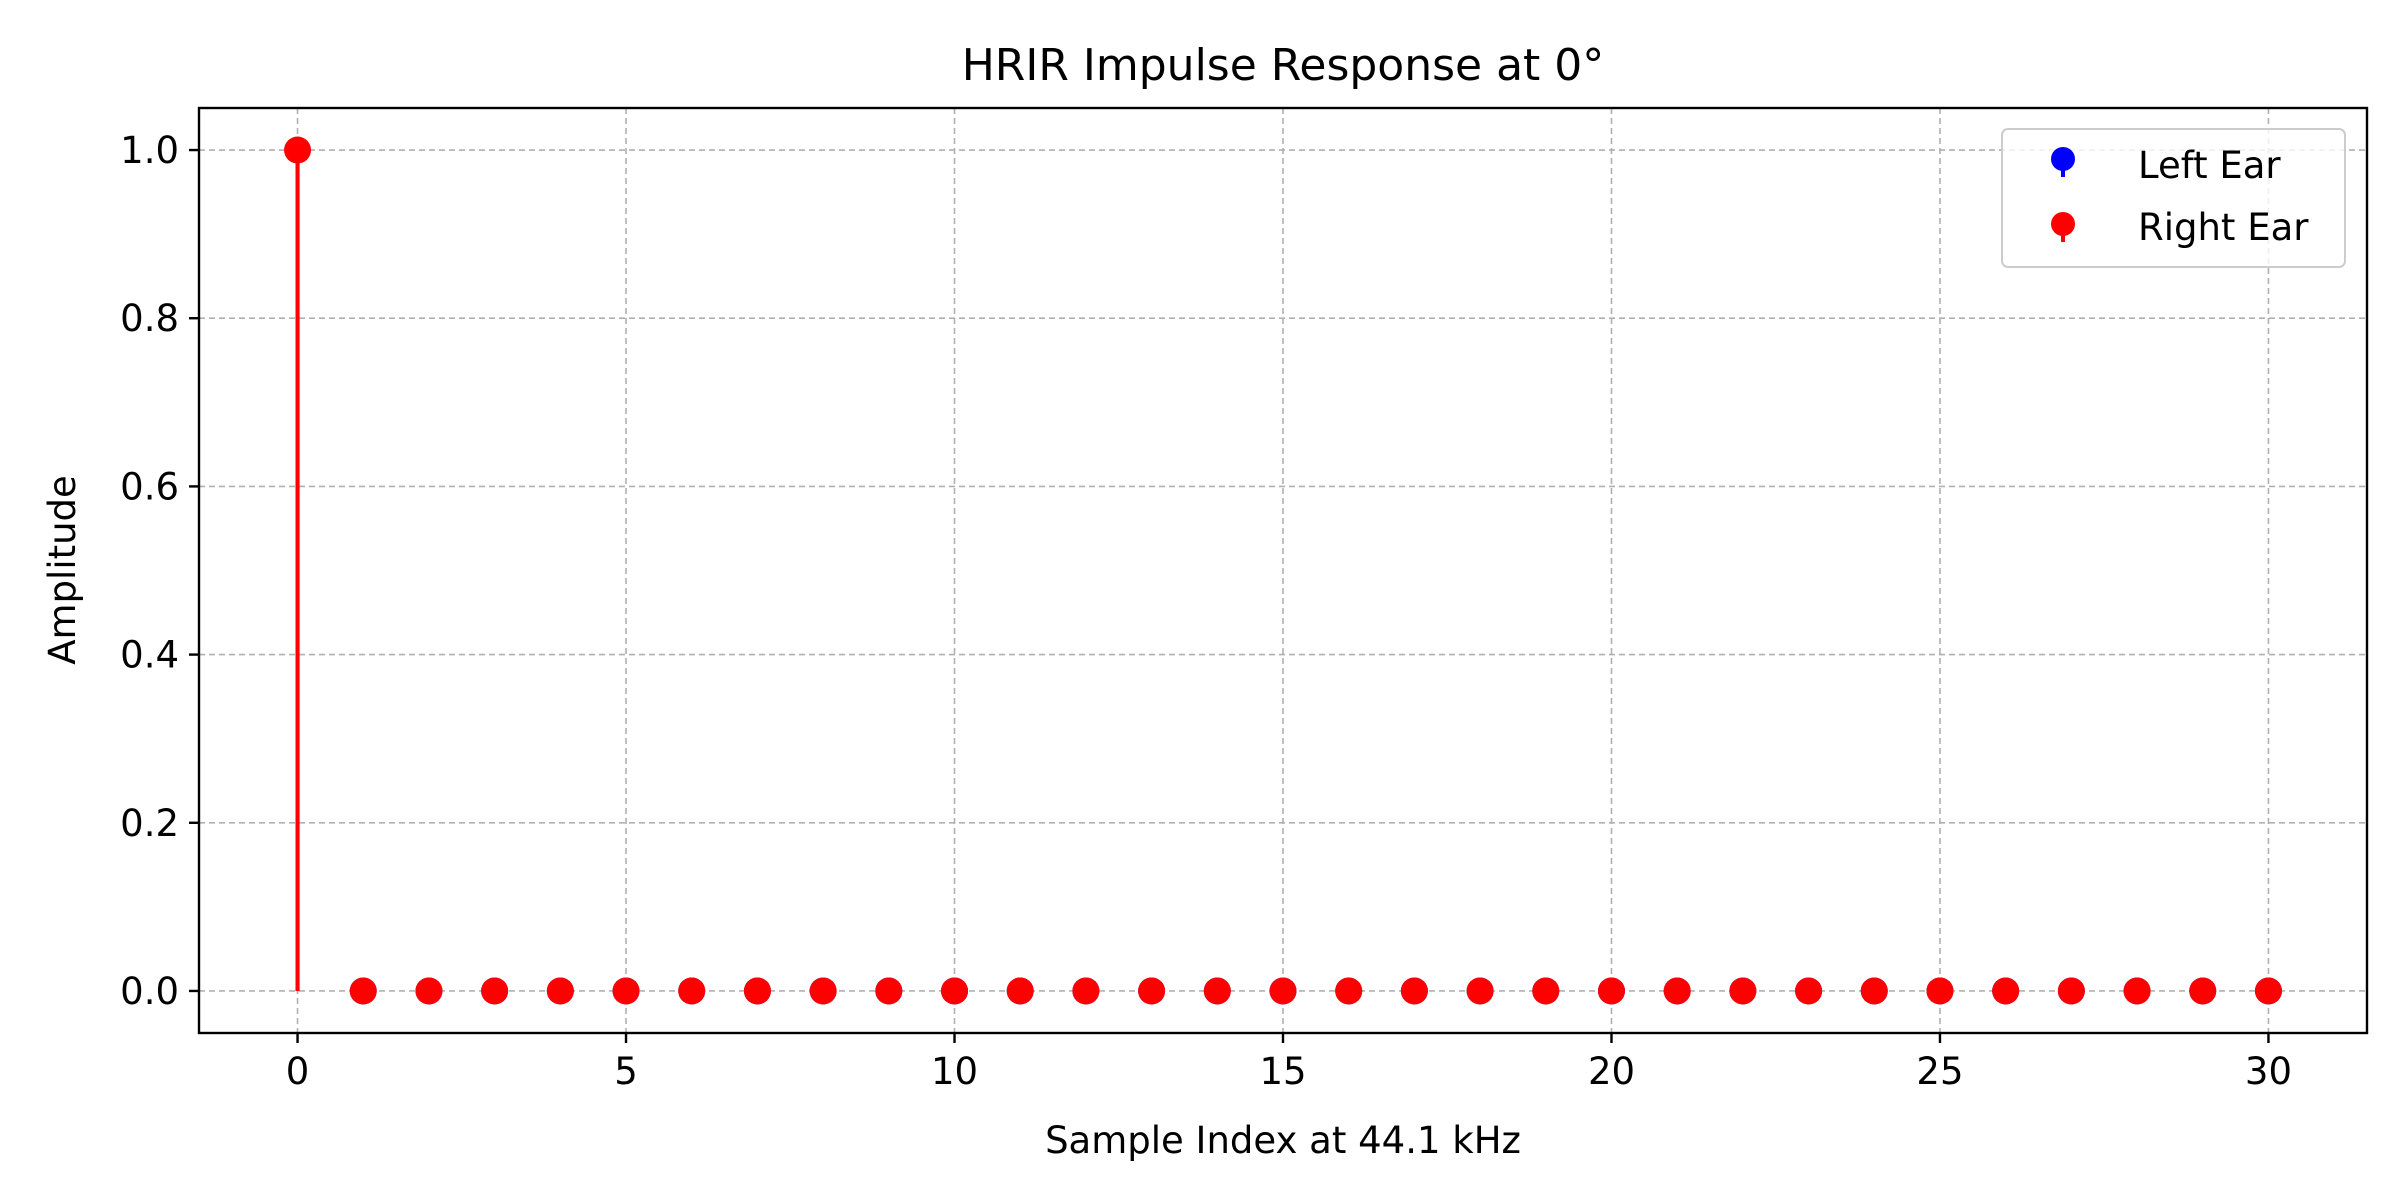 Image resolution: width=2400 pixels, height=1200 pixels. Describe the element at coordinates (626, 1071) in the screenshot. I see `x-tick-label: 5` at that location.